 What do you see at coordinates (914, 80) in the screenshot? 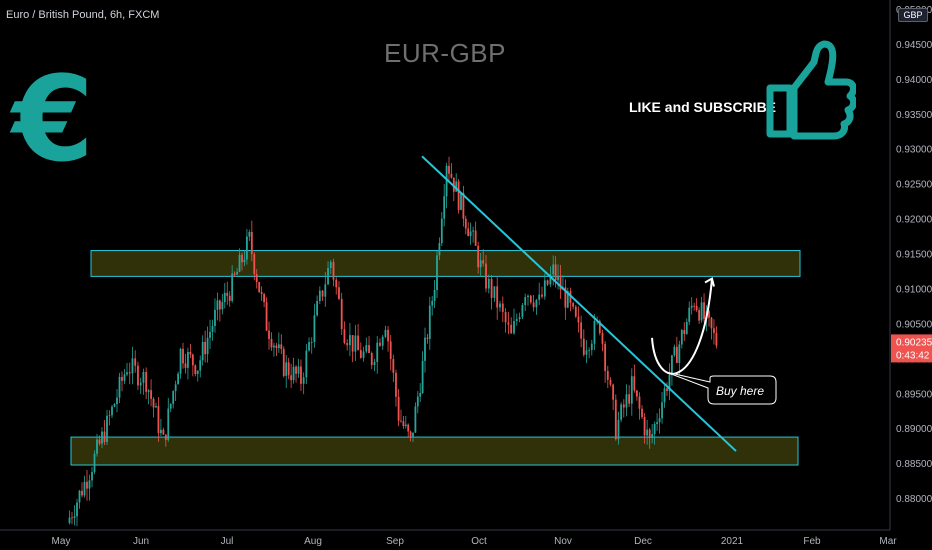
I see `price-tick-label: 0.94000` at bounding box center [914, 80].